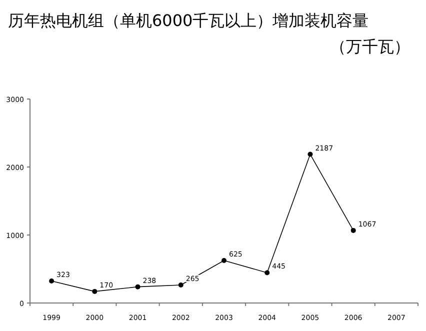  Describe the element at coordinates (370, 46) in the screenshot. I see `chart-subtitle: （万千瓦）` at that location.